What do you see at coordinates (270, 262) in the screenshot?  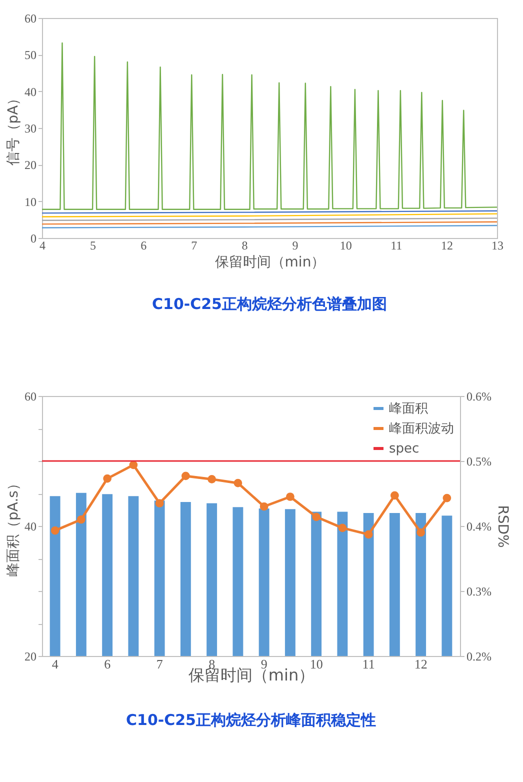 I see `x-axis-title: 保留时间（min）` at bounding box center [270, 262].